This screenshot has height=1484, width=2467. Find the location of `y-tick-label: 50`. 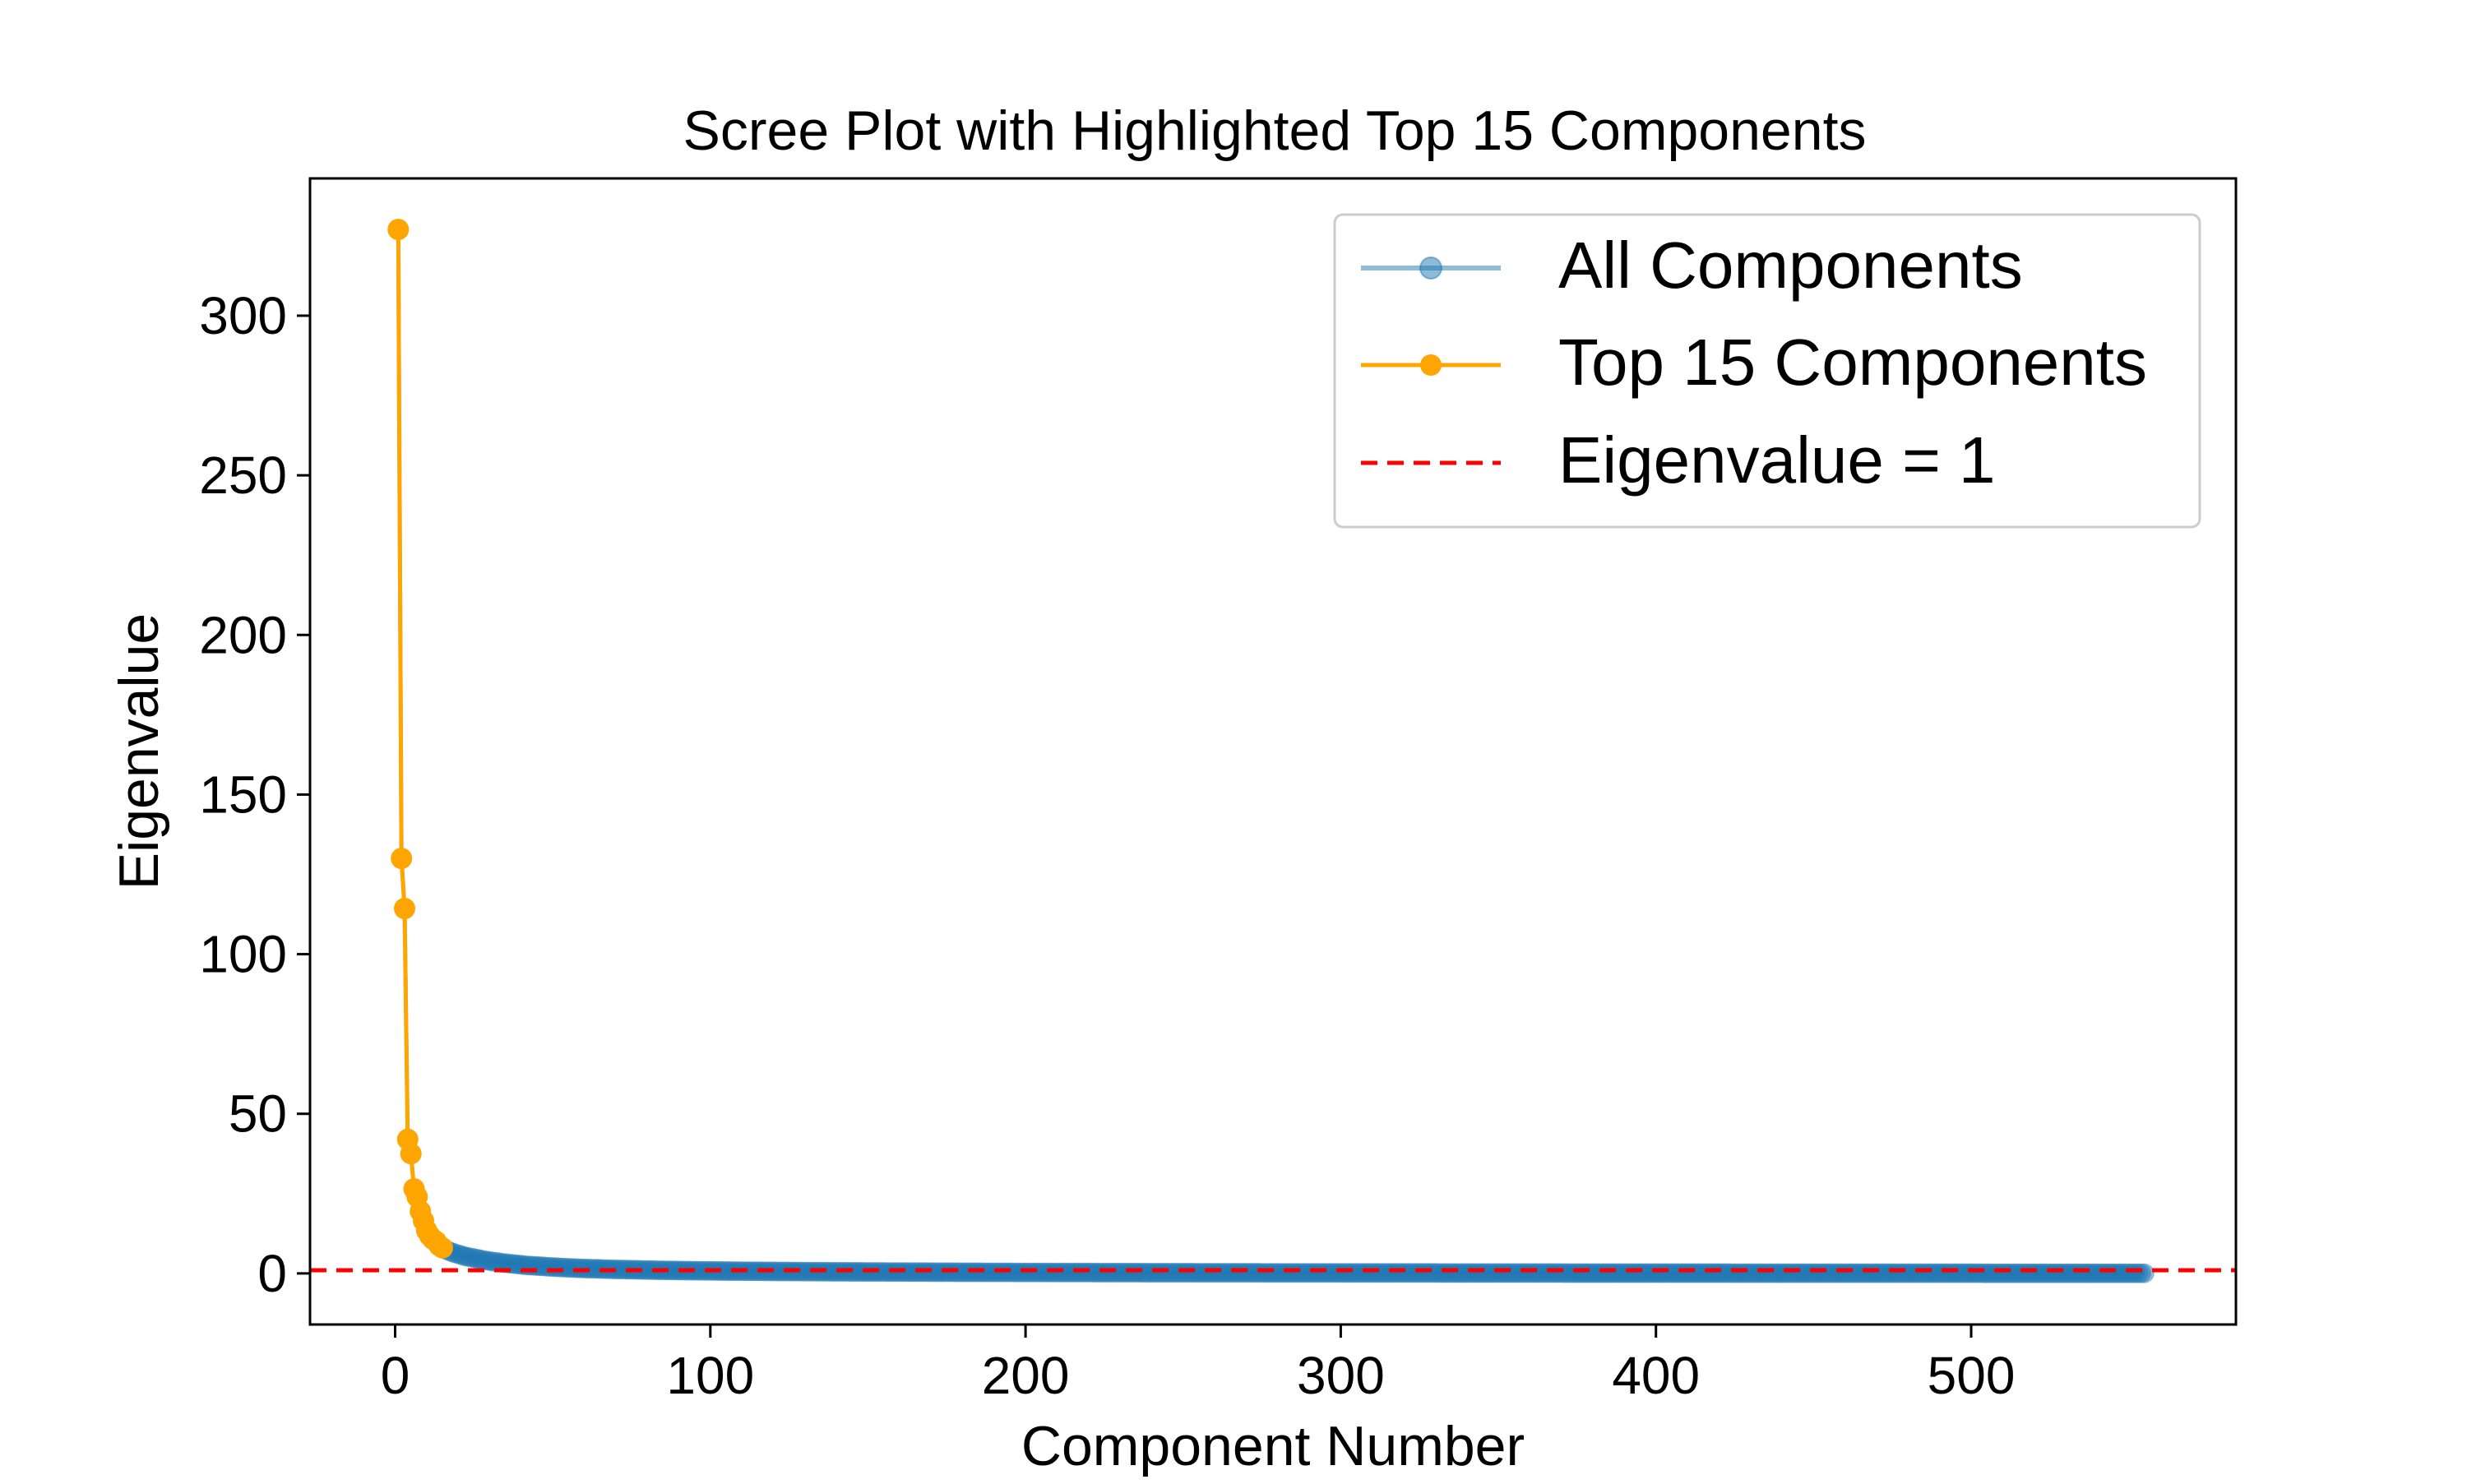

y-tick-label: 50 is located at coordinates (258, 1114).